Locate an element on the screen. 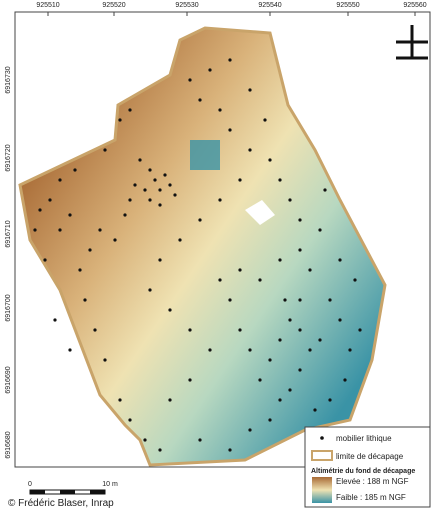  legend-text: limite de décapage is located at coordinates (370, 456).